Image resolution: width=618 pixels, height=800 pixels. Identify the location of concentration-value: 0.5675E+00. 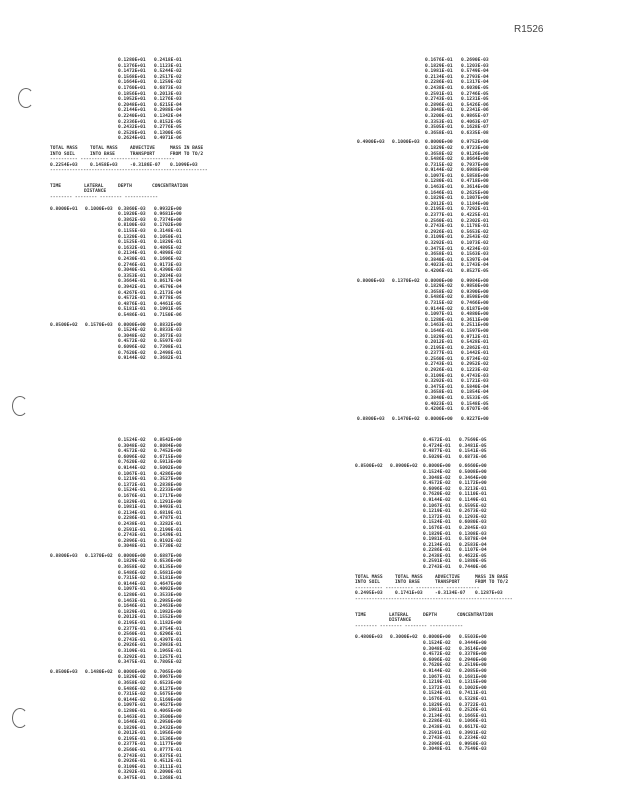
(168, 695).